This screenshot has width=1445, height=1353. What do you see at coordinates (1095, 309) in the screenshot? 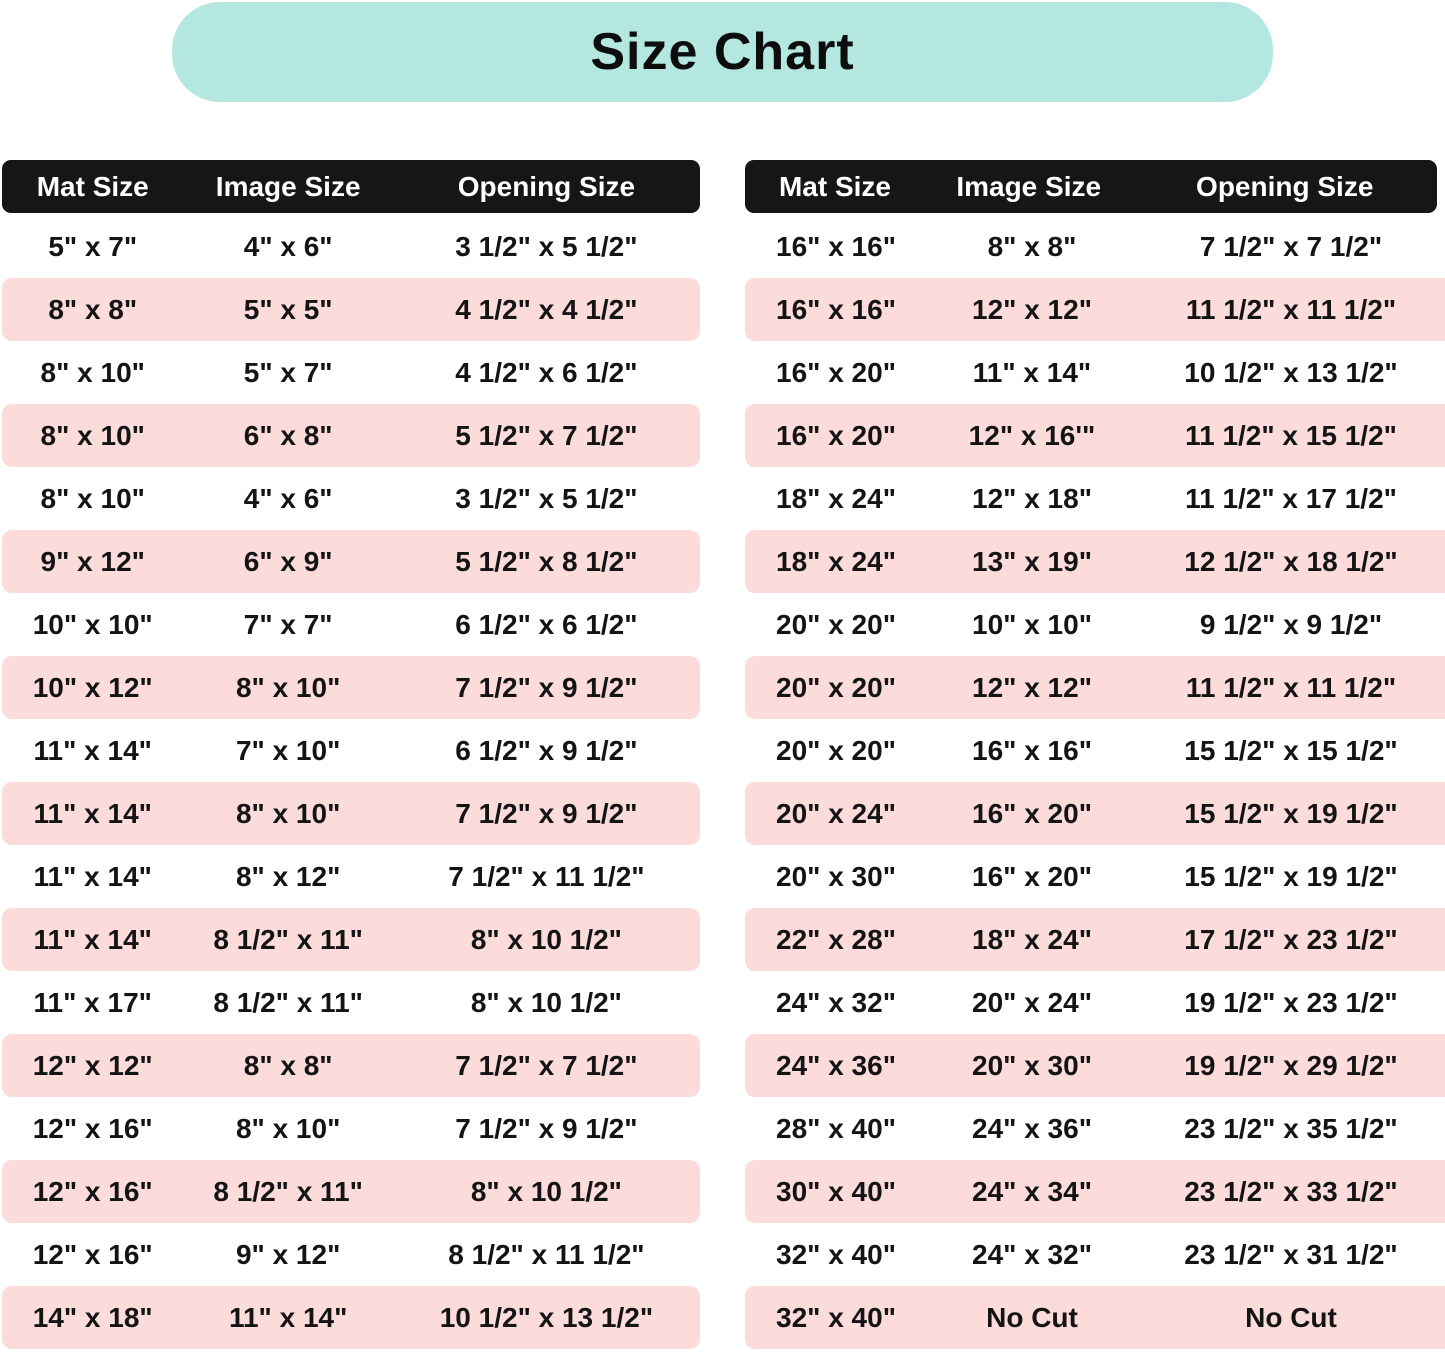
I see `table-row: 16" x 16" 12" x 12" 11 1/2" x 11 1/2"` at bounding box center [1095, 309].